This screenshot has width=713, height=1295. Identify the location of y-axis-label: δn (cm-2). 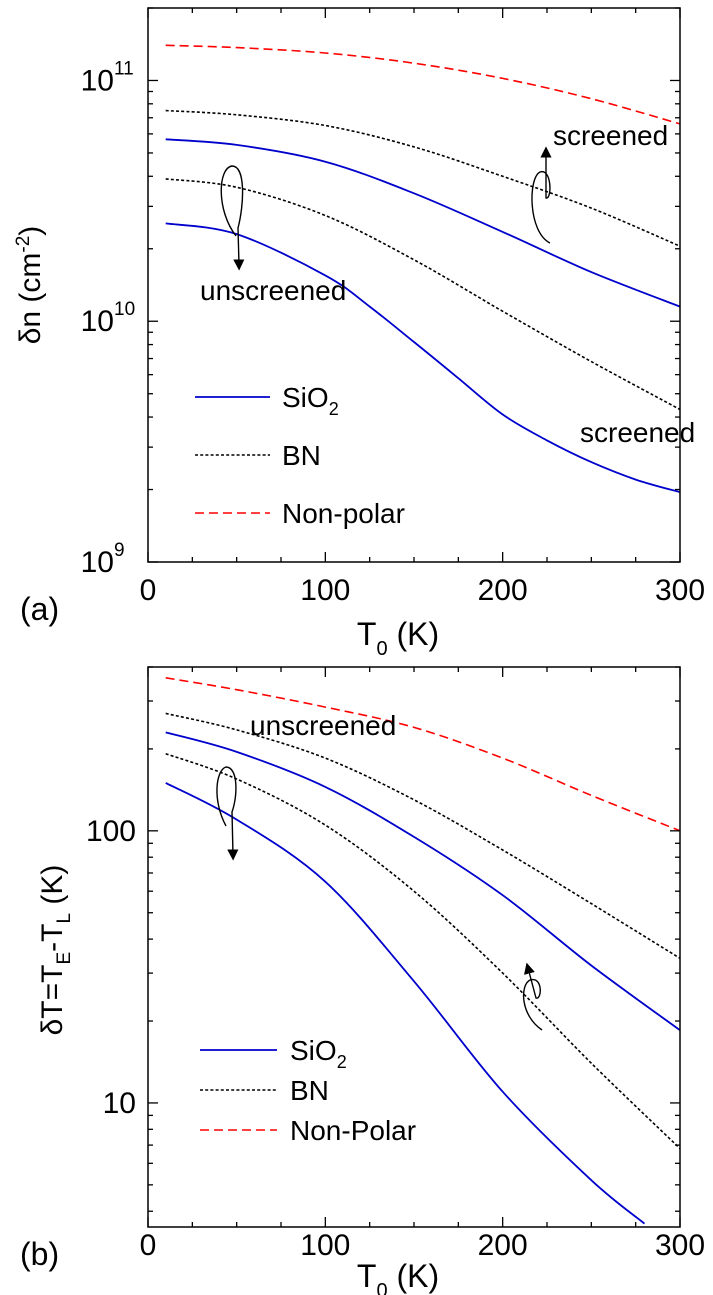
(30, 285).